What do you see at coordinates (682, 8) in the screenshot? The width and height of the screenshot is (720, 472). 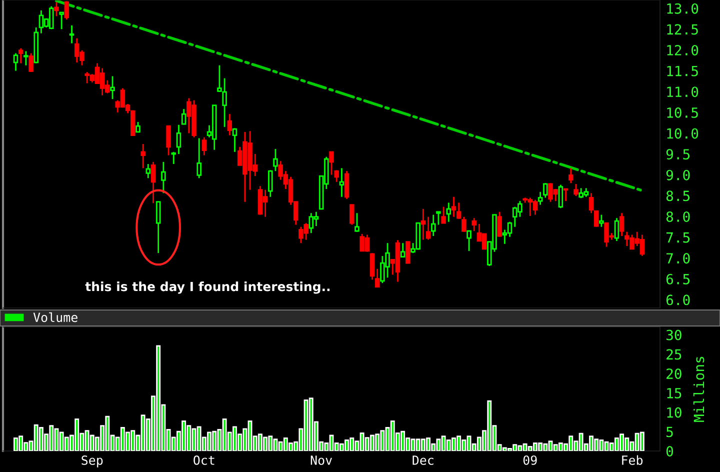 I see `y-tick-label: 13.0` at bounding box center [682, 8].